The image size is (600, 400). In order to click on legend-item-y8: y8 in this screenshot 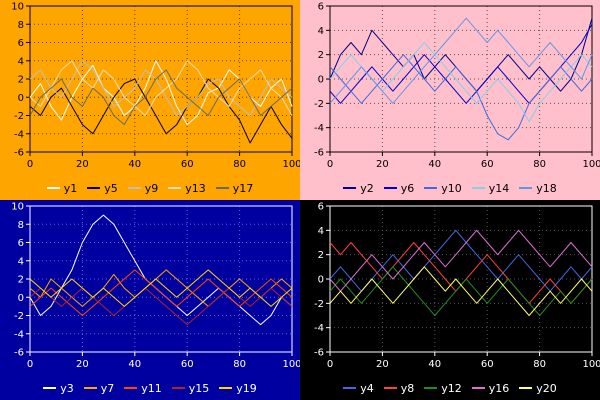, I will do `click(399, 388)`.